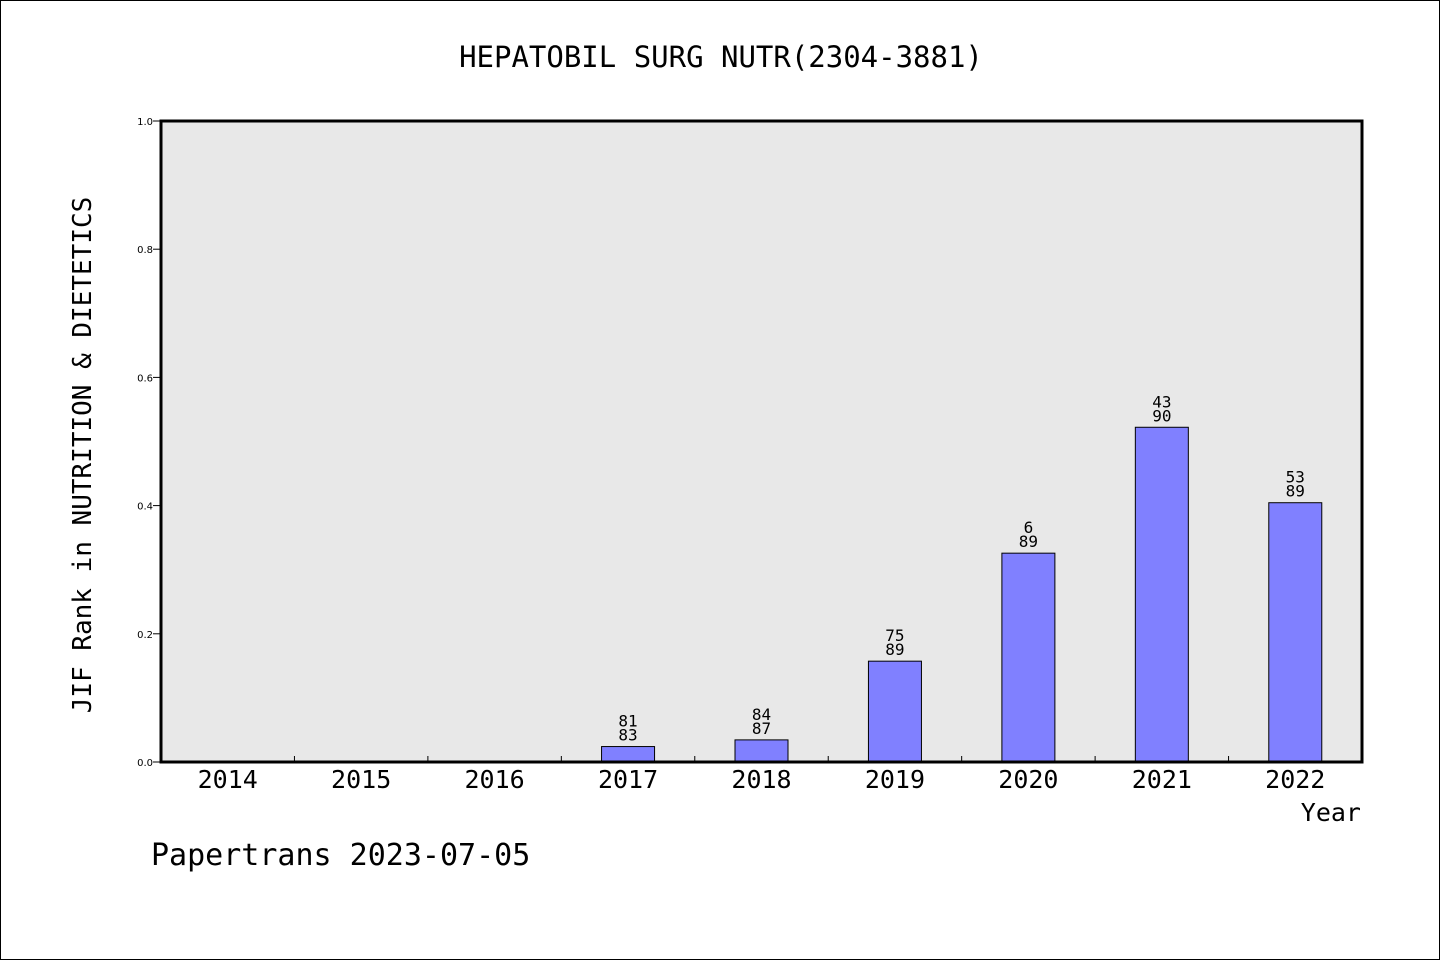 This screenshot has height=961, width=1440. What do you see at coordinates (1161, 401) in the screenshot?
I see `bar-label-rank: 43` at bounding box center [1161, 401].